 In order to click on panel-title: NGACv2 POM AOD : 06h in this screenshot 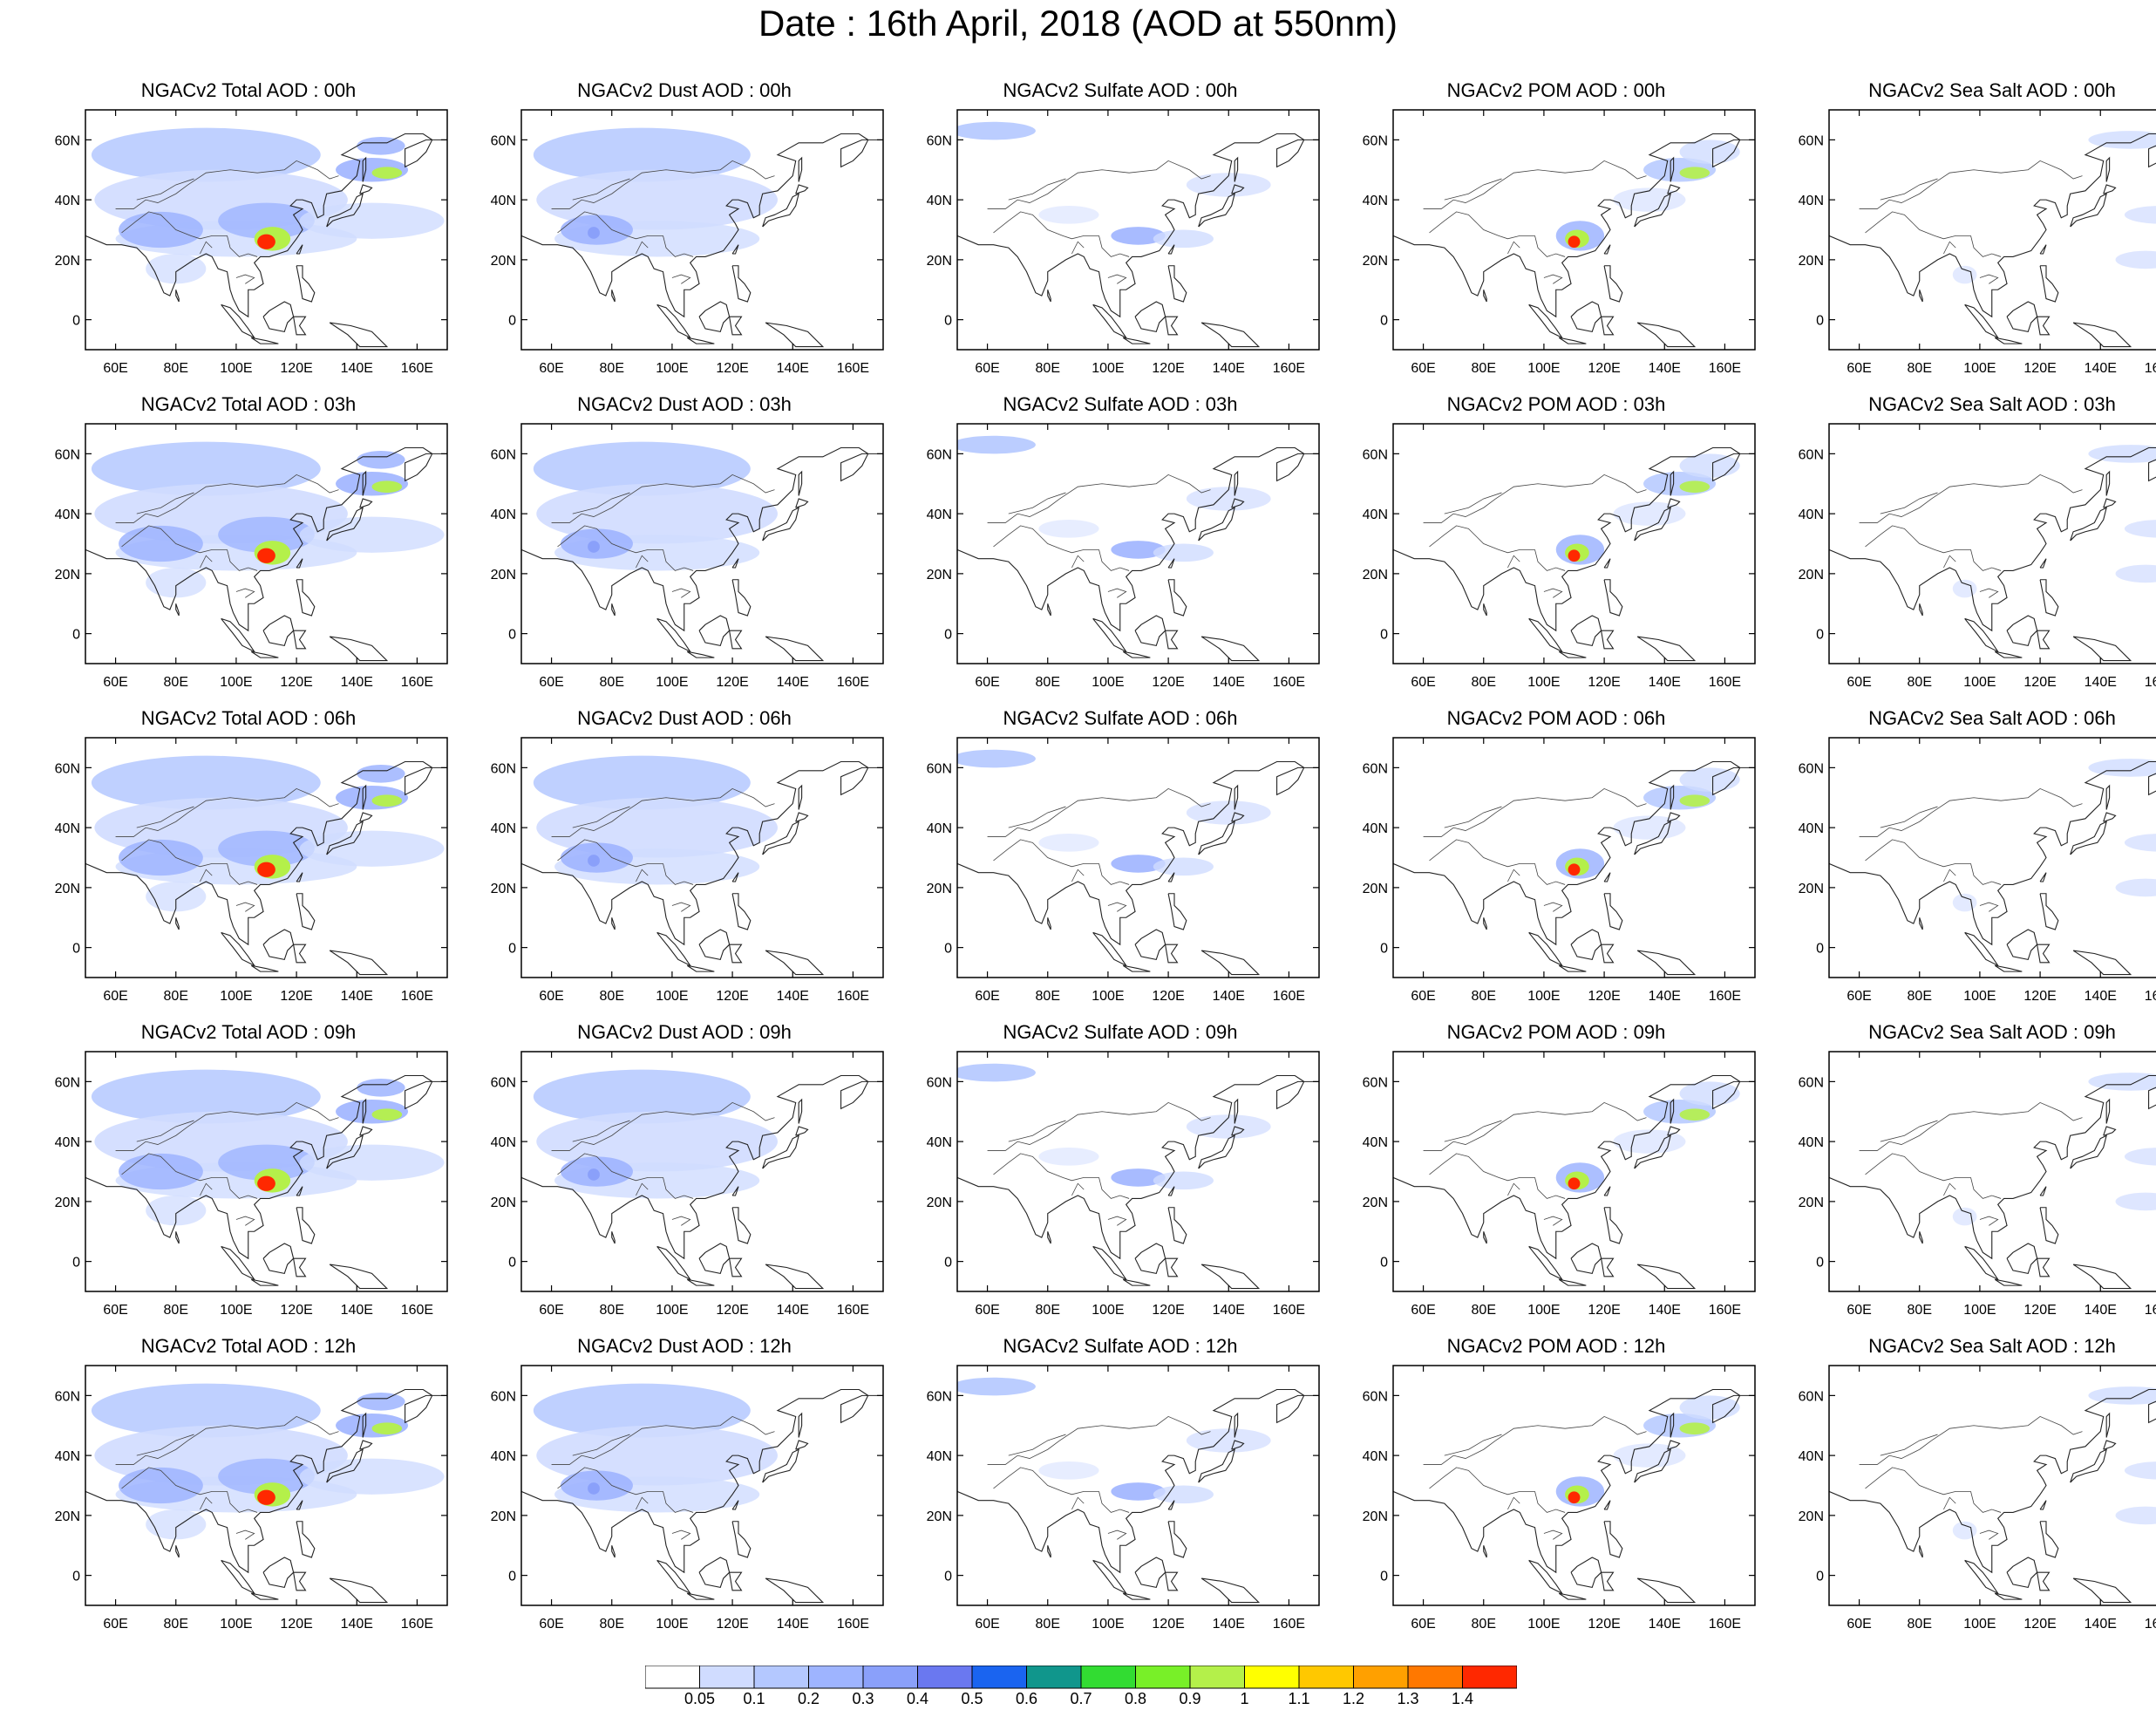, I will do `click(1556, 718)`.